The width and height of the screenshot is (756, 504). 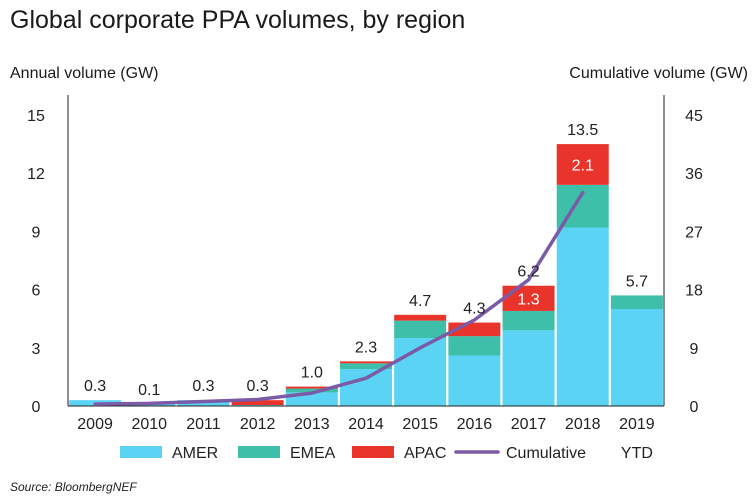 What do you see at coordinates (475, 424) in the screenshot?
I see `x-tick-label: 2016` at bounding box center [475, 424].